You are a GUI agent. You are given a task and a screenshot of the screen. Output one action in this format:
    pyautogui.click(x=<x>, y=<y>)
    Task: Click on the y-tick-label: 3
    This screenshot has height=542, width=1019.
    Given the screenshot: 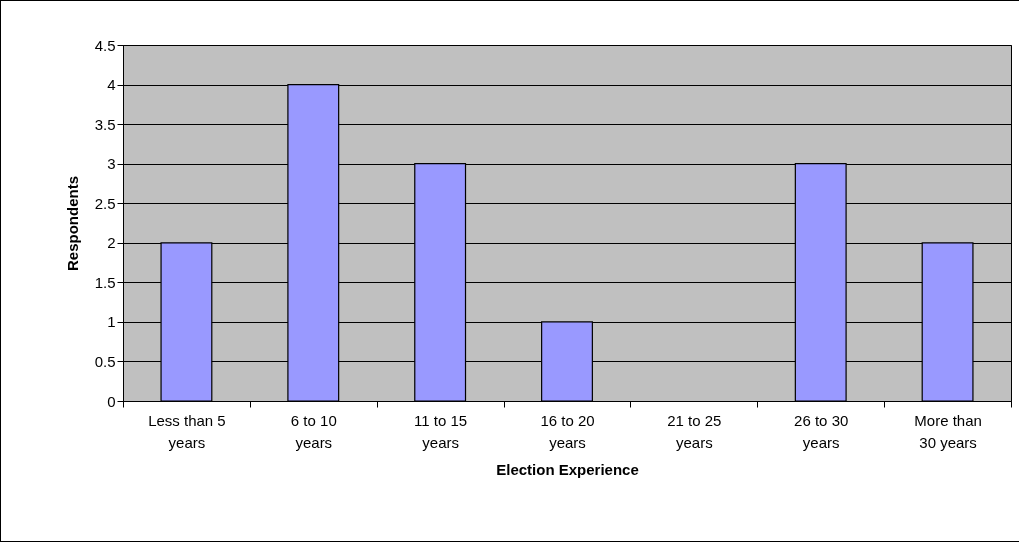 What is the action you would take?
    pyautogui.click(x=111, y=164)
    